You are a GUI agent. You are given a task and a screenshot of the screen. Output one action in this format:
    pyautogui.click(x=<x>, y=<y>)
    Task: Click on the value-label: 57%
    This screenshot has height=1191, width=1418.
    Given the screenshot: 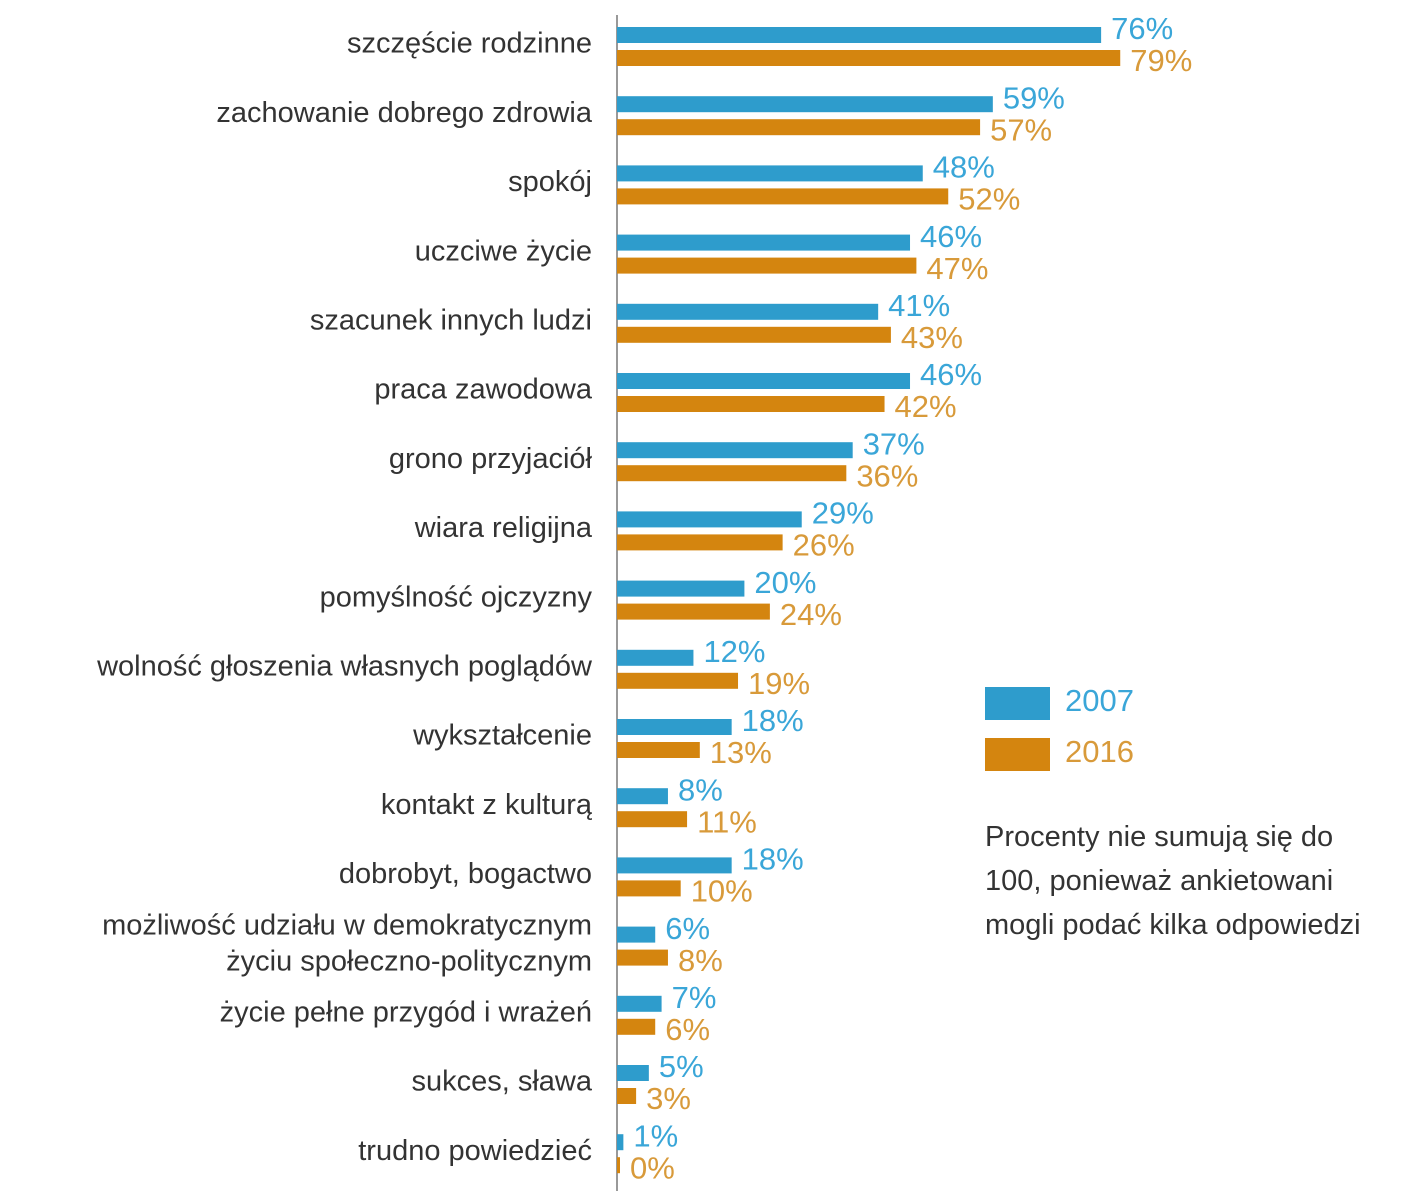 What is the action you would take?
    pyautogui.click(x=1021, y=129)
    